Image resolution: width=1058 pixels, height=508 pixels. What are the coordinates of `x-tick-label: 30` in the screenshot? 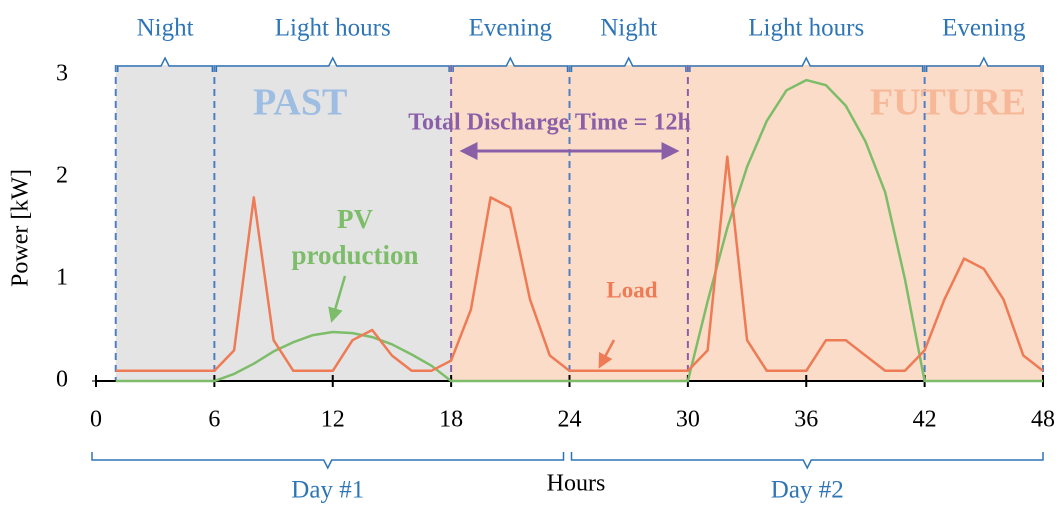 It's located at (688, 420).